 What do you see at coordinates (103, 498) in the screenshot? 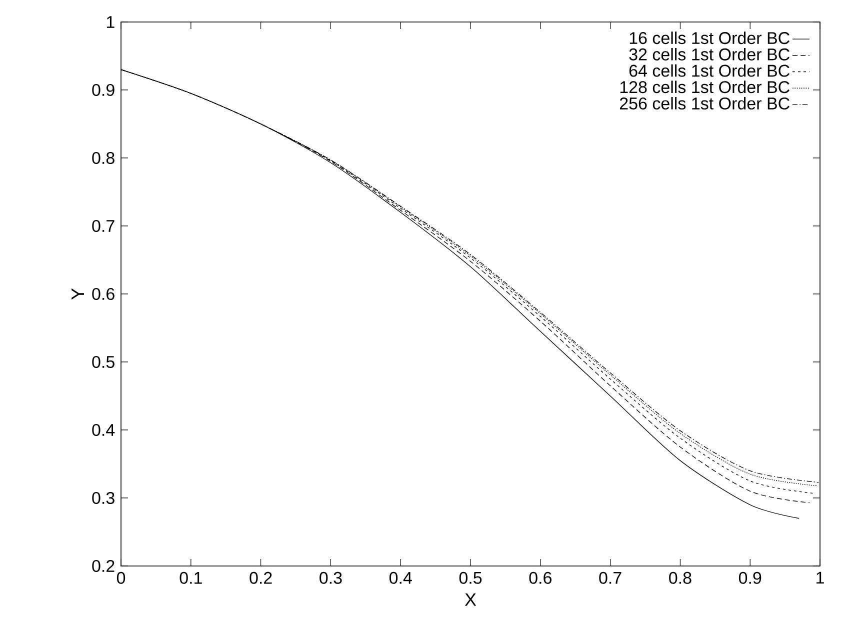
I see `y-tick-label: 0.3` at bounding box center [103, 498].